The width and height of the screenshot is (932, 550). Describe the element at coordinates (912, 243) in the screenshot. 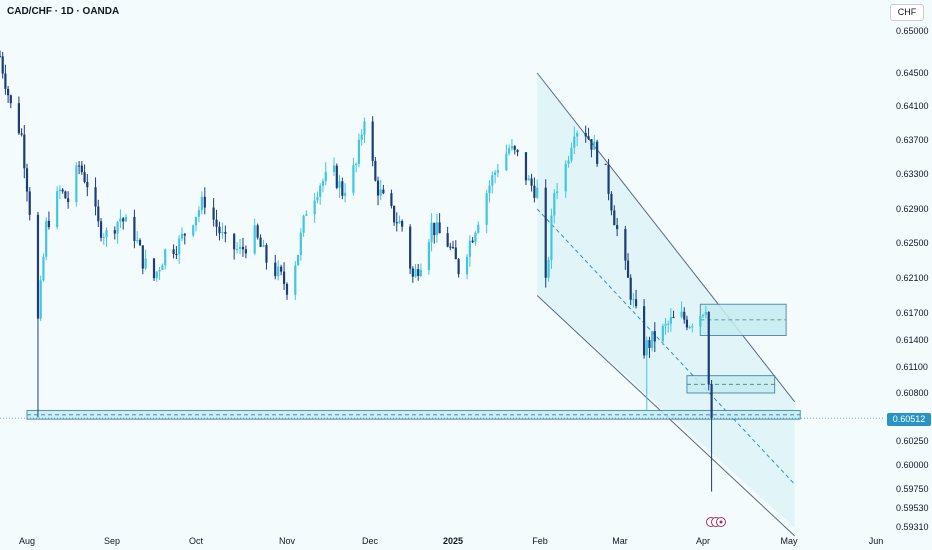

I see `y-tick-label: 0.62500` at that location.